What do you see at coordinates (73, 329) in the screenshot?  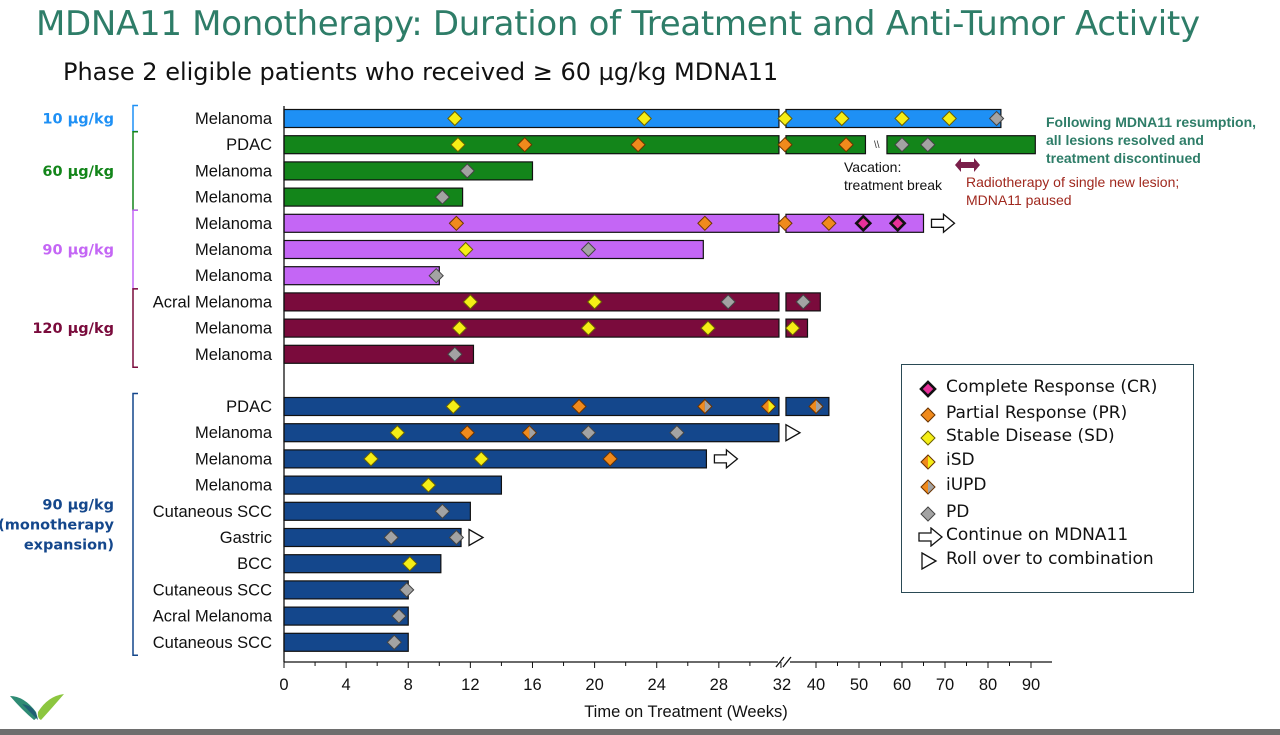 I see `dose-label: 120 µg/kg` at bounding box center [73, 329].